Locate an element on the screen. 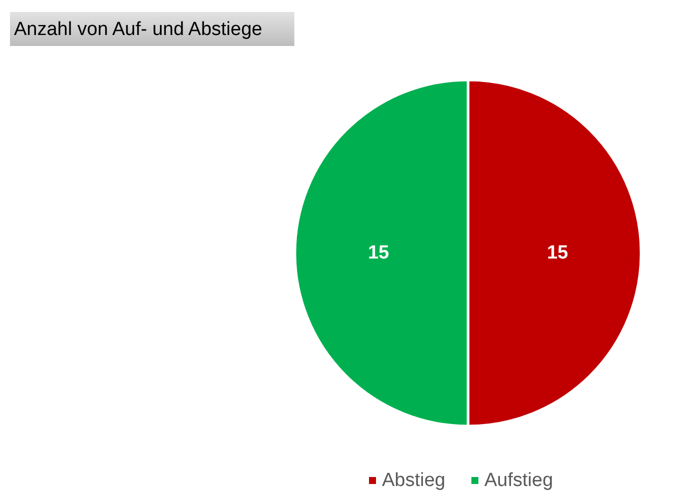  legend-label: Abstieg is located at coordinates (414, 480).